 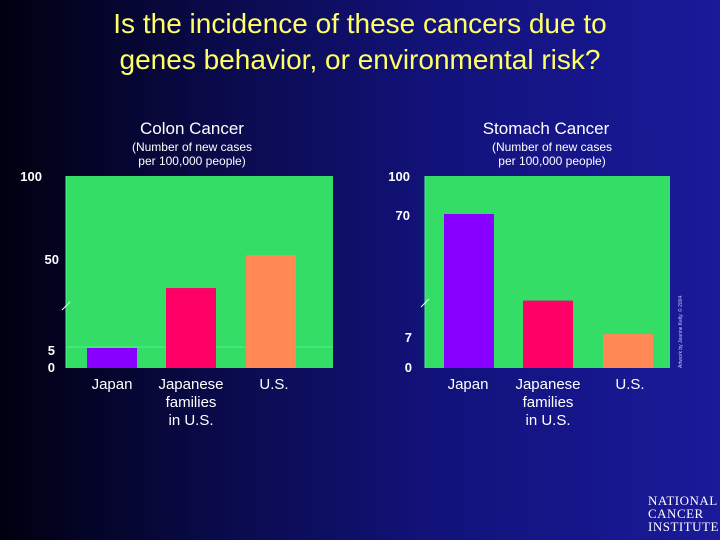 What do you see at coordinates (548, 334) in the screenshot?
I see `stomach-bar-japanese-families` at bounding box center [548, 334].